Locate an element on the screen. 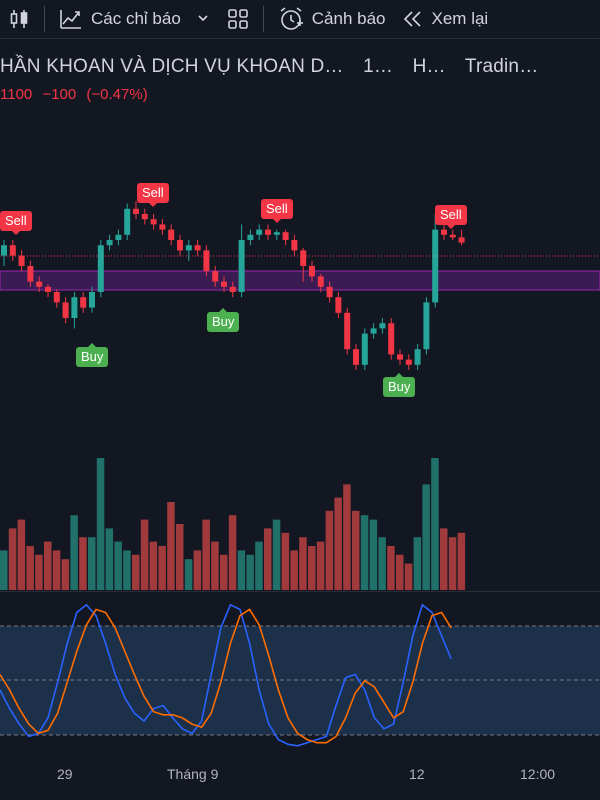 Image resolution: width=600 pixels, height=800 pixels. replay-label: Xem lại is located at coordinates (460, 18).